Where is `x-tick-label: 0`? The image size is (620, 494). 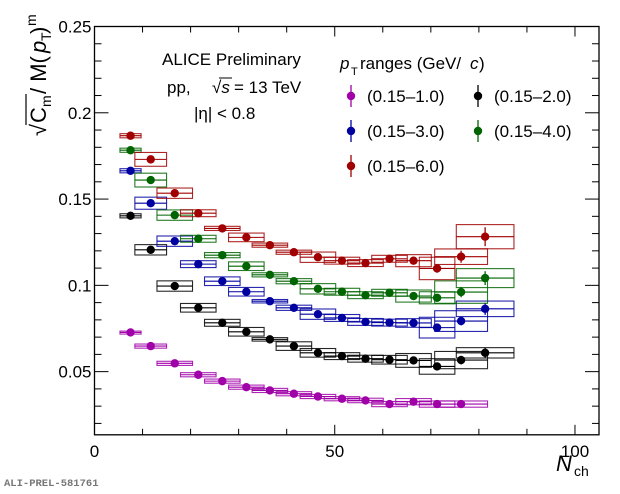
x-tick-label: 0 is located at coordinates (94, 451).